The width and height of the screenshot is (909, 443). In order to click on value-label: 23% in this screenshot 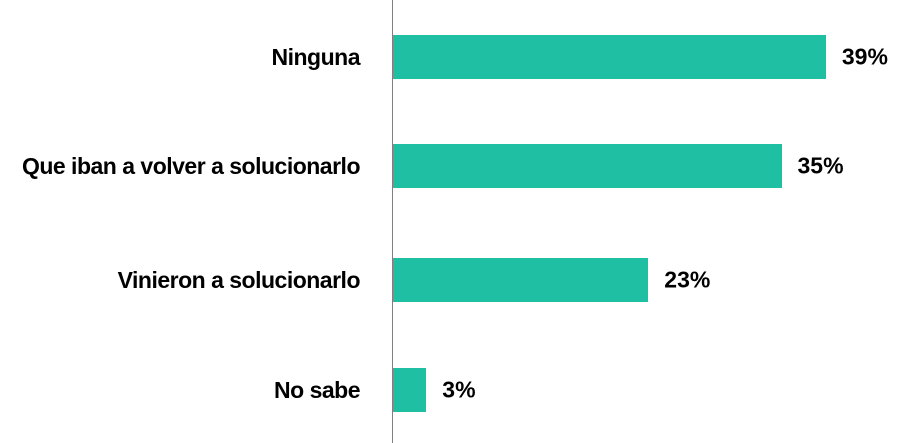, I will do `click(687, 279)`.